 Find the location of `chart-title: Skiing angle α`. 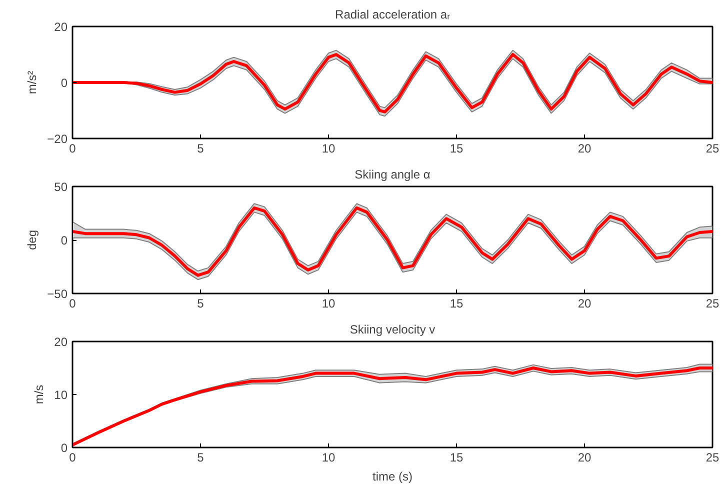

chart-title: Skiing angle α is located at coordinates (392, 175).